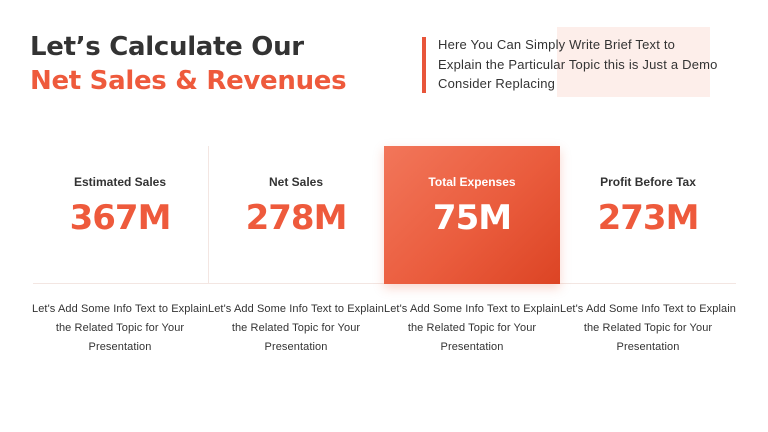  I want to click on intro-accent-bar, so click(424, 65).